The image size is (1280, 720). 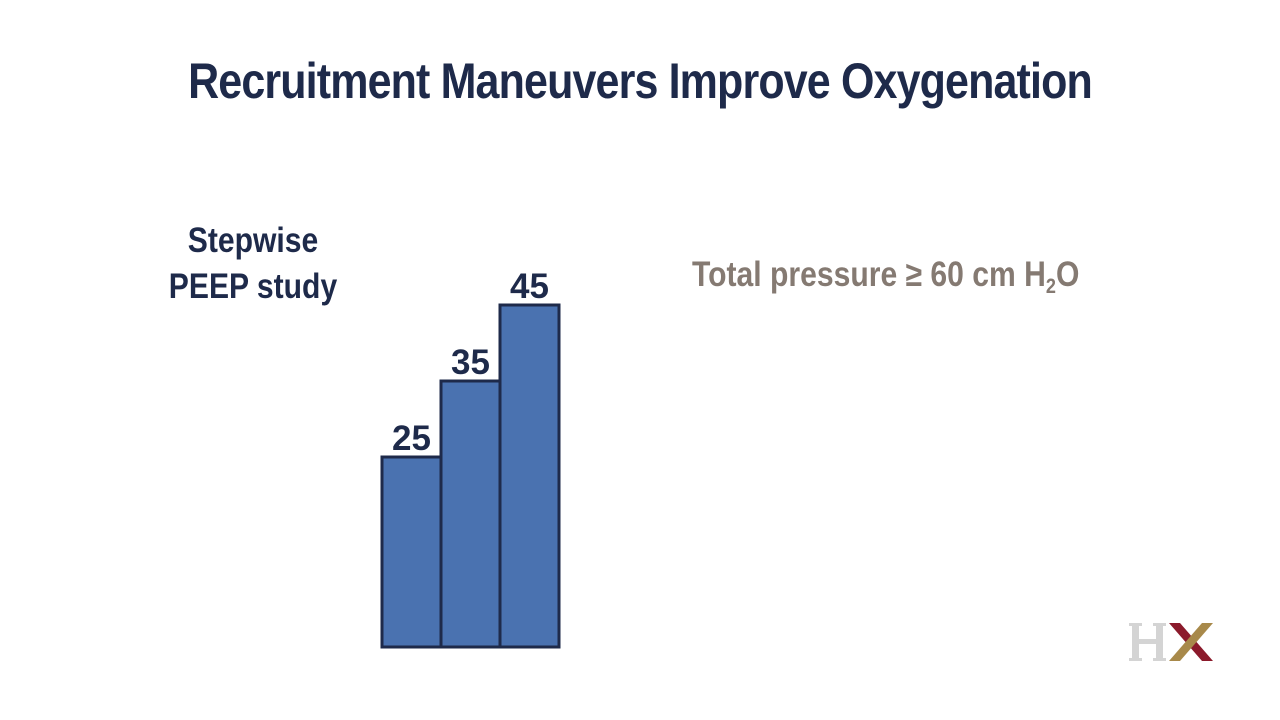 I want to click on study-label: Stepwise PEEP study, so click(x=253, y=264).